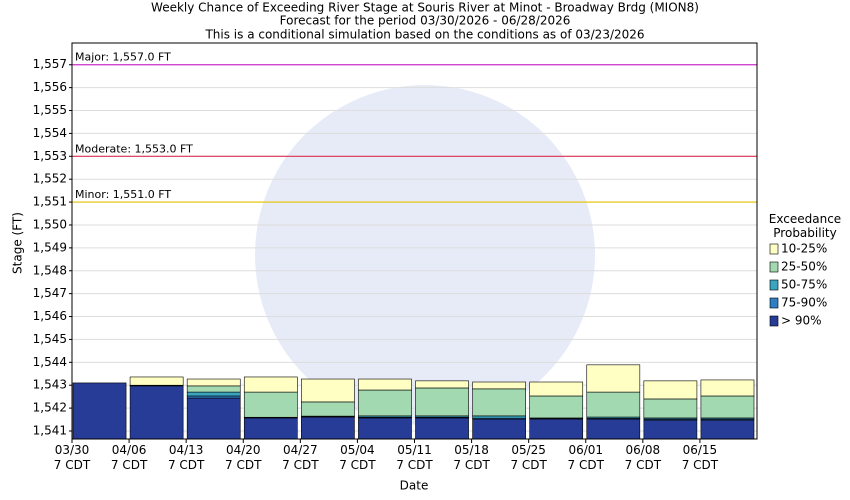  Describe the element at coordinates (804, 303) in the screenshot. I see `legend-label: 75-90%` at that location.